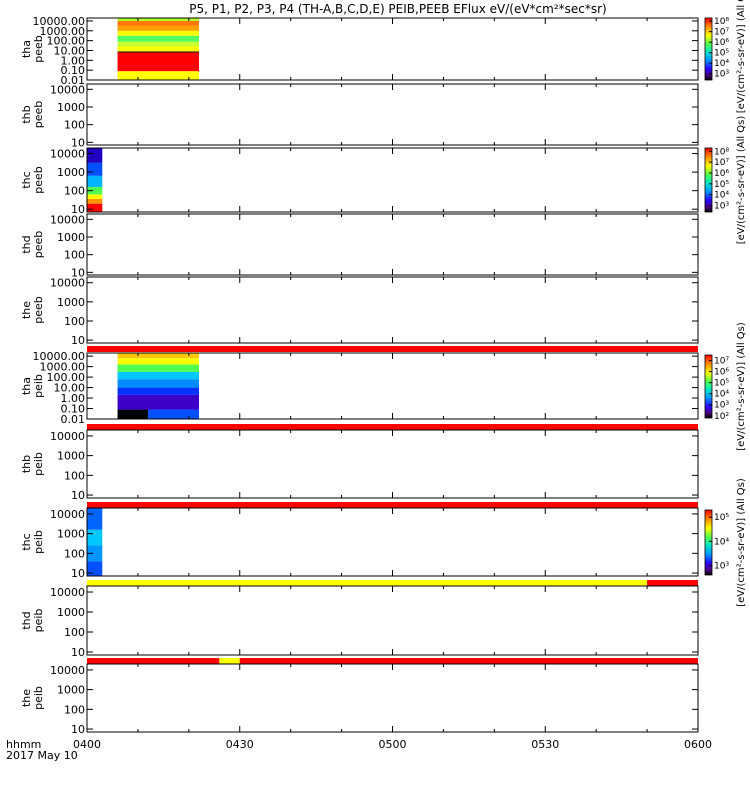  I want to click on panel: 10 100 1000 10000 thc peib, so click(359, 543).